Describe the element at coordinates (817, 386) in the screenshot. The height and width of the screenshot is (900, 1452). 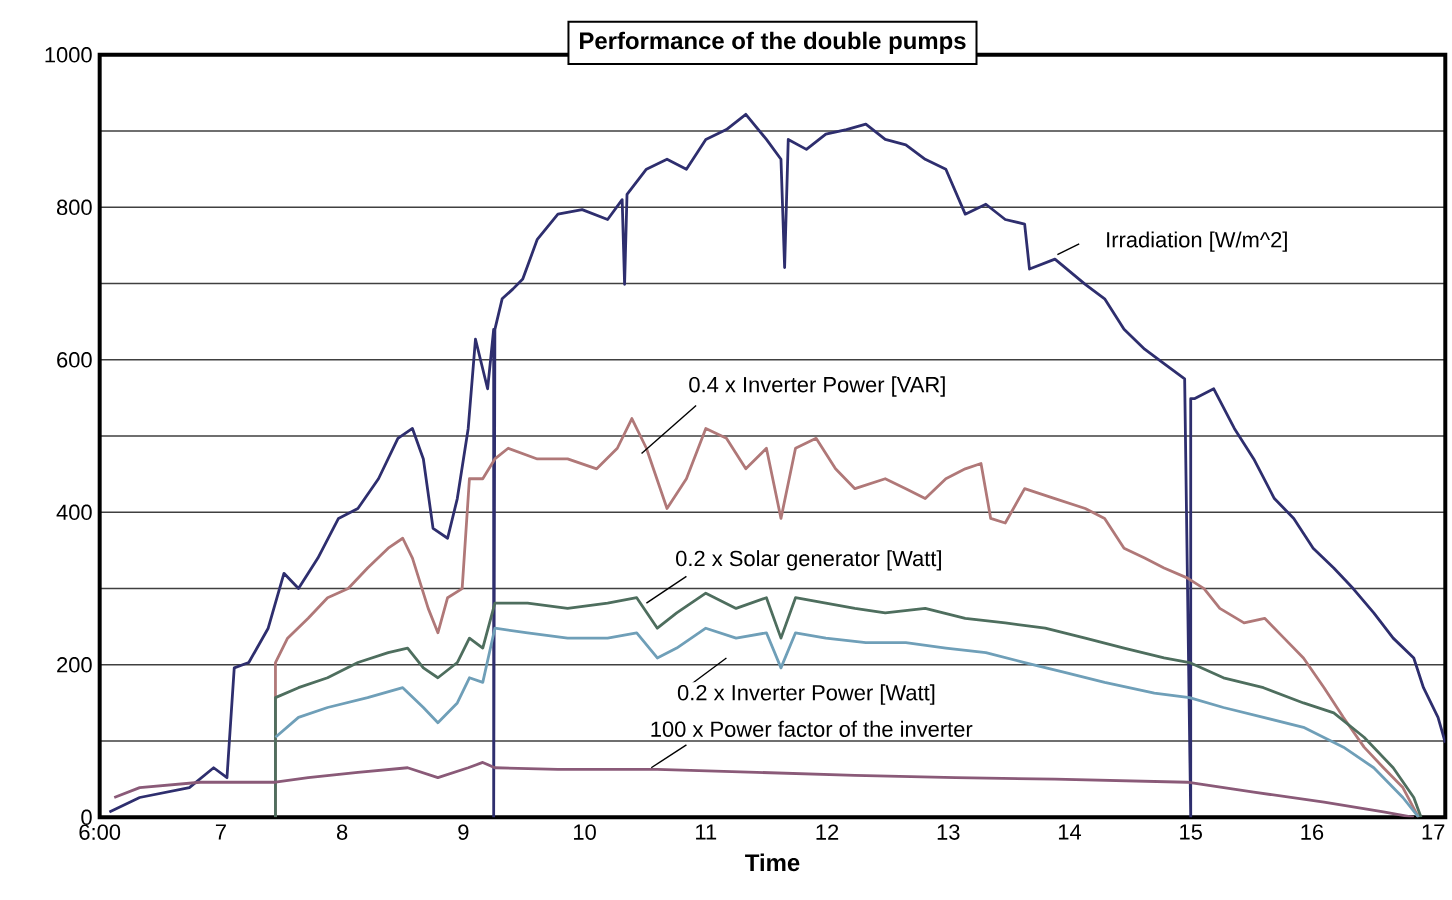
I see `series-label: 0.4 x Inverter Power [VAR]` at that location.